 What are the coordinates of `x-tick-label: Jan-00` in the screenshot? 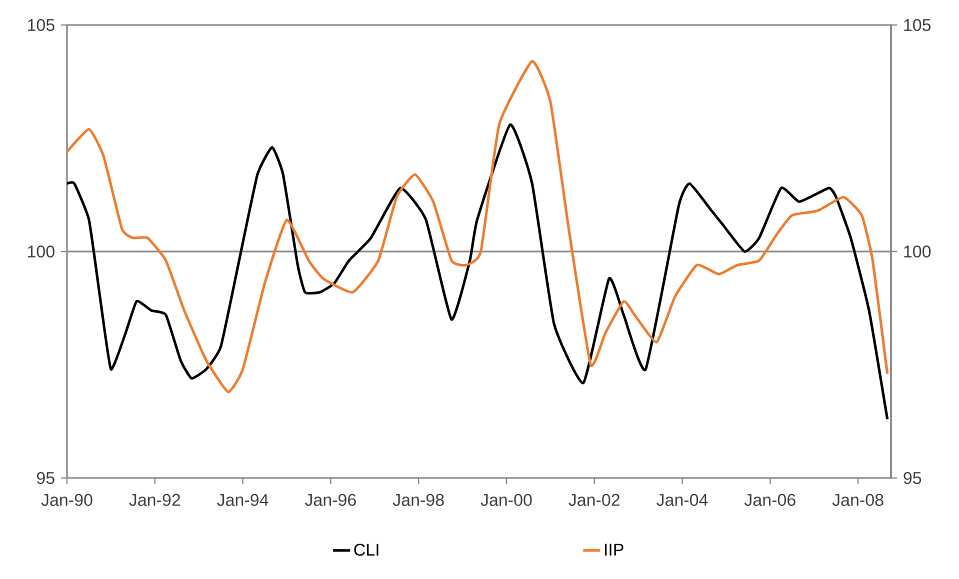 It's located at (506, 500).